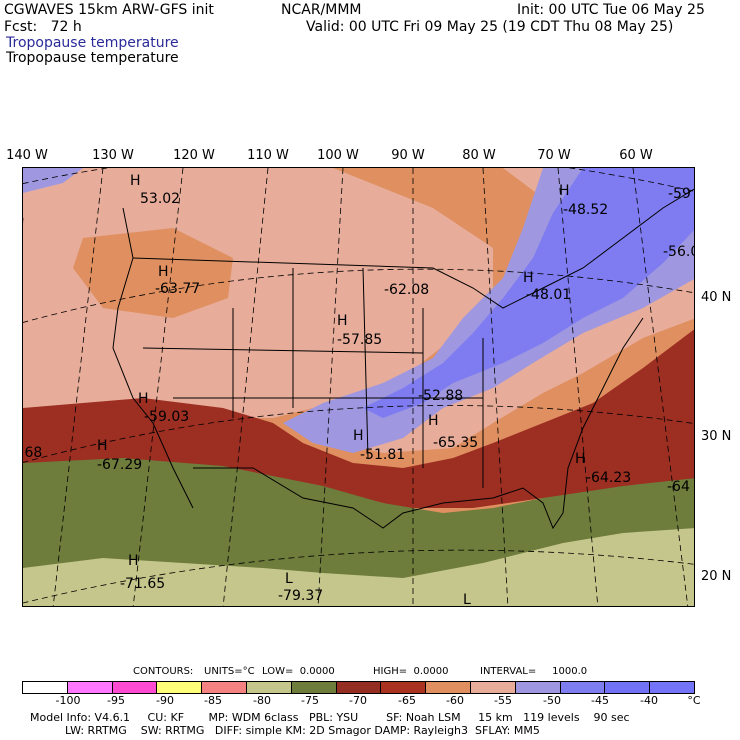  Describe the element at coordinates (32, 453) in the screenshot. I see `map-value-label: .68` at that location.